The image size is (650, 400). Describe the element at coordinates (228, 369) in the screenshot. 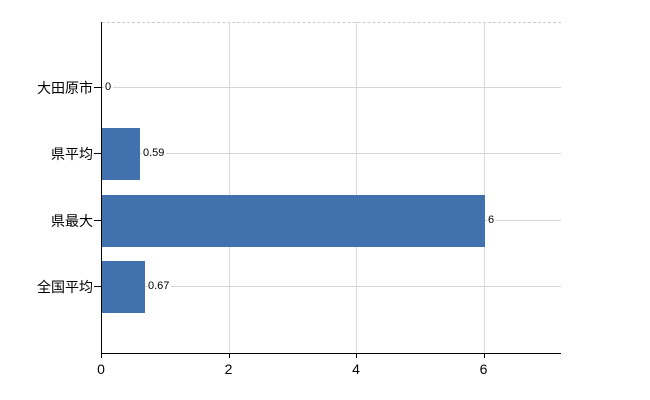

I see `x-axis-tick-label: 2` at that location.